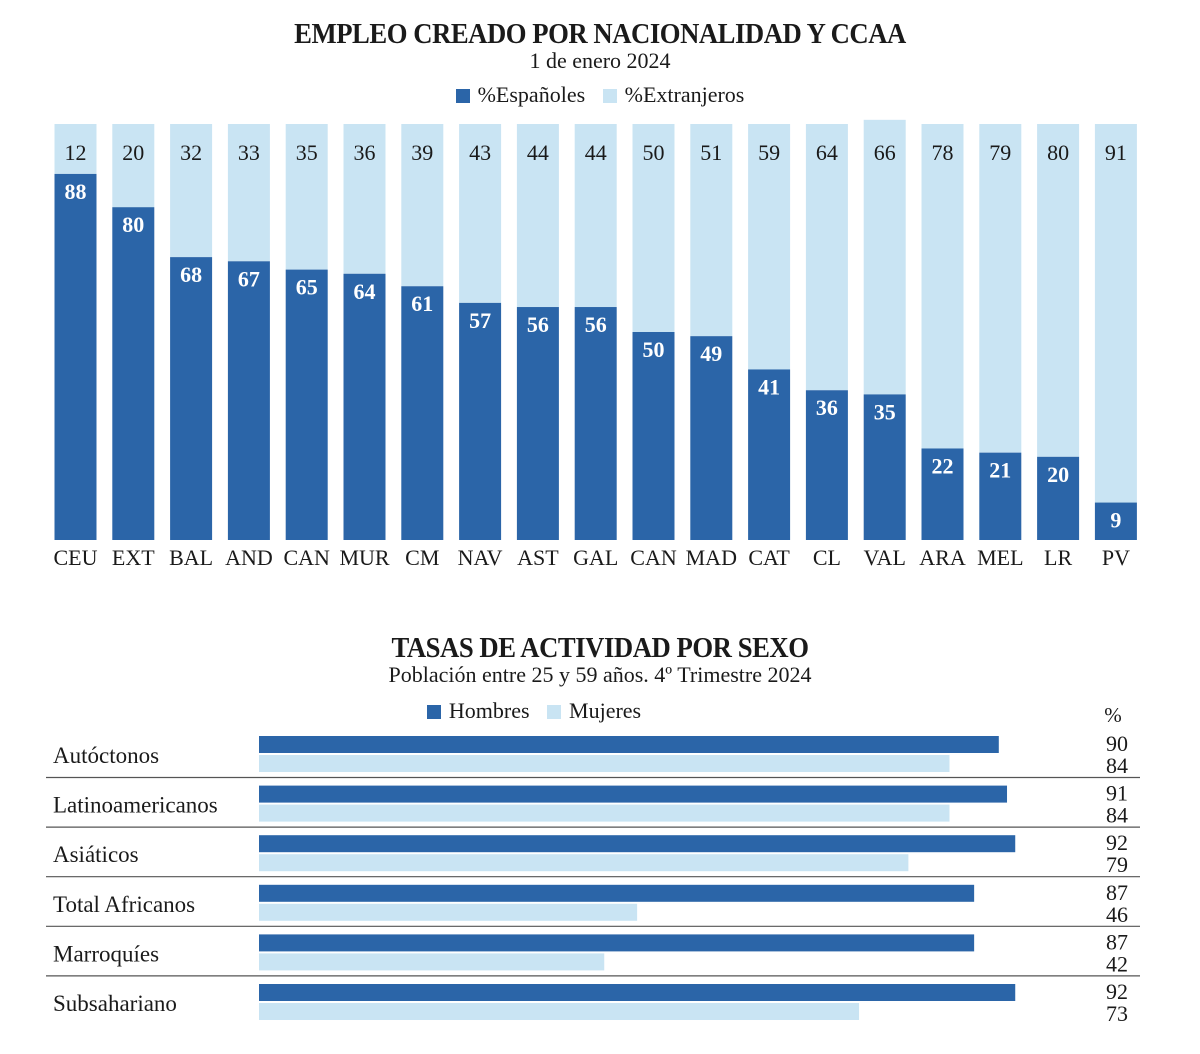 Image resolution: width=1200 pixels, height=1054 pixels. Describe the element at coordinates (422, 152) in the screenshot. I see `label-extranjeros-6: 39` at that location.